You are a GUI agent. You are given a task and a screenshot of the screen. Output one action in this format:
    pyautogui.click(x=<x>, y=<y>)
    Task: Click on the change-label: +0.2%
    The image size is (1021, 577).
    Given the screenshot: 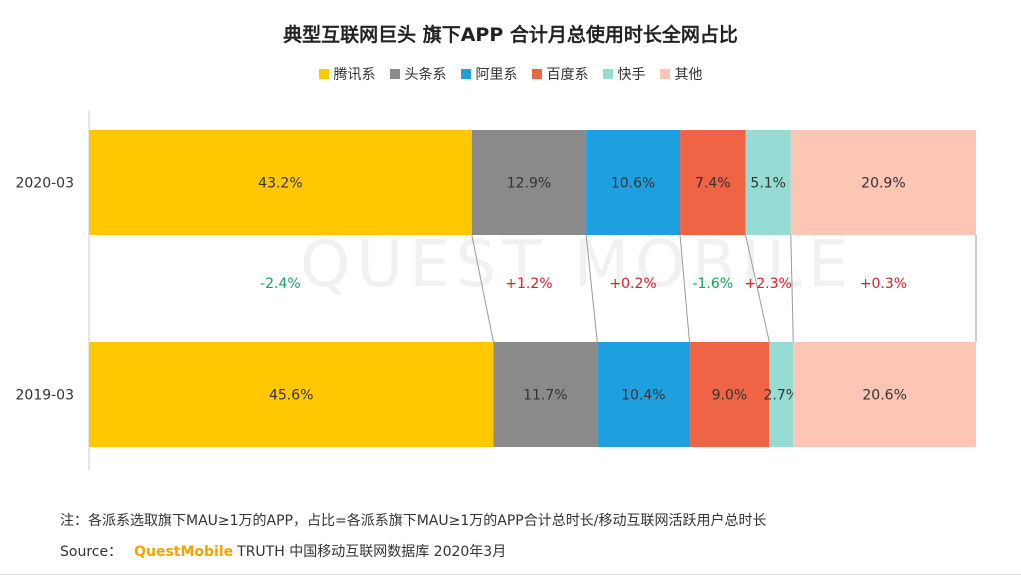 What is the action you would take?
    pyautogui.click(x=632, y=284)
    